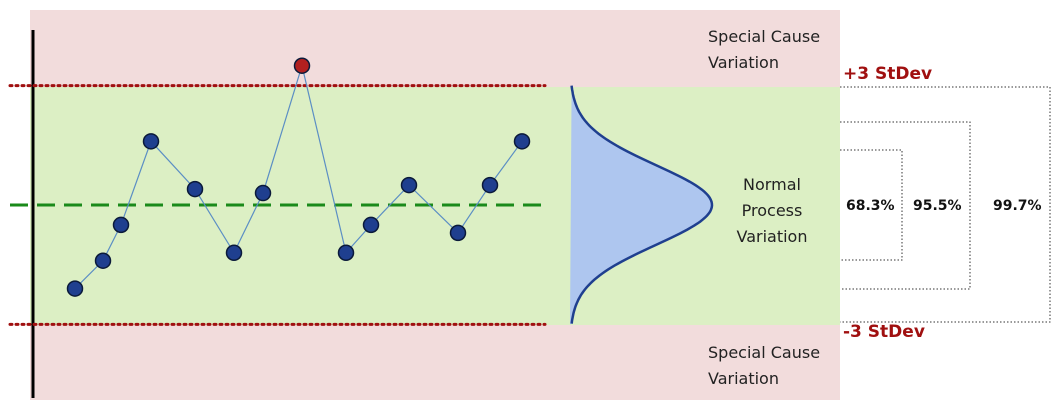  I want to click on pct-label: 68.3%, so click(870, 206).